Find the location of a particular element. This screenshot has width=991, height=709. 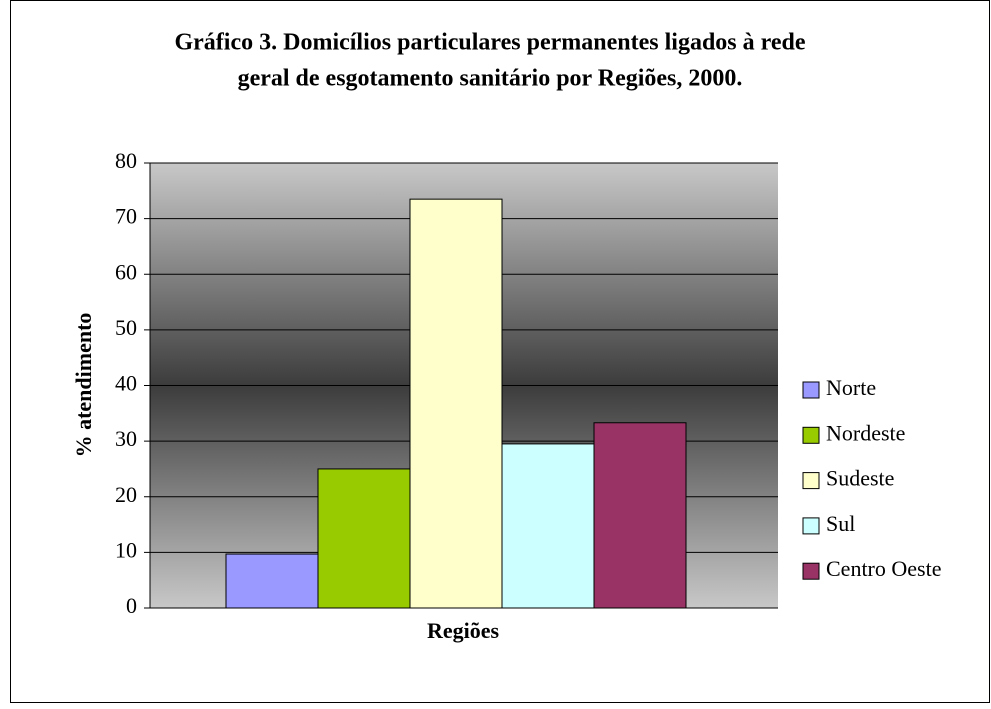

y-tick-label: 70 is located at coordinates (126, 216).